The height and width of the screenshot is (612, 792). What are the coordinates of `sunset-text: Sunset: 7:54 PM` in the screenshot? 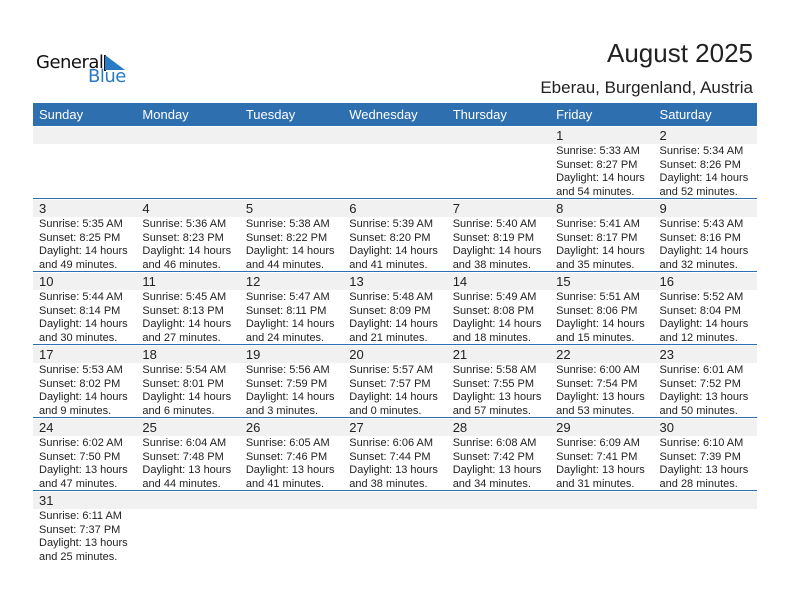 It's located at (597, 383).